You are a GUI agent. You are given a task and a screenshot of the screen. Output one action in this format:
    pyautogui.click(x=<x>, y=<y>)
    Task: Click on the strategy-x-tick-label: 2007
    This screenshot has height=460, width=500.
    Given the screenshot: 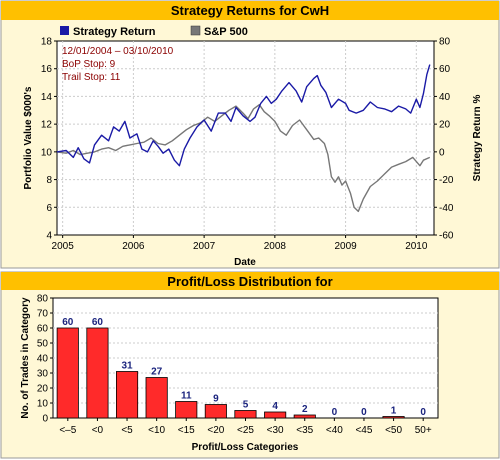 What is the action you would take?
    pyautogui.click(x=204, y=246)
    